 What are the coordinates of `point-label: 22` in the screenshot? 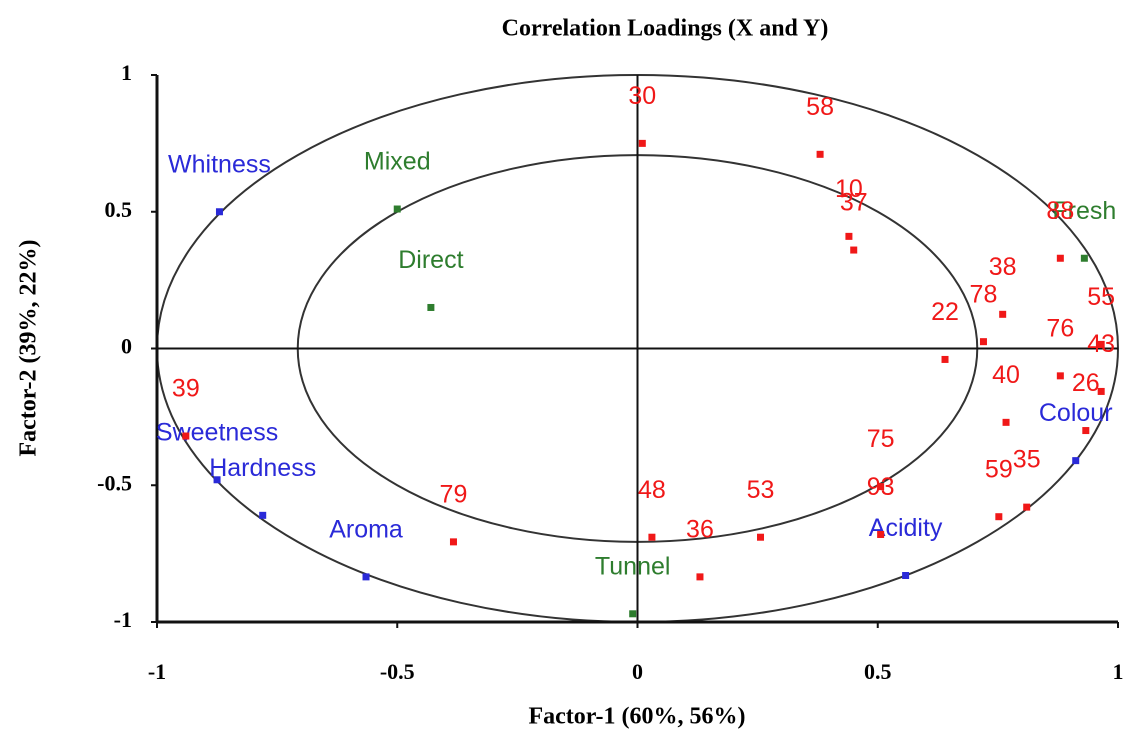 It's located at (945, 312).